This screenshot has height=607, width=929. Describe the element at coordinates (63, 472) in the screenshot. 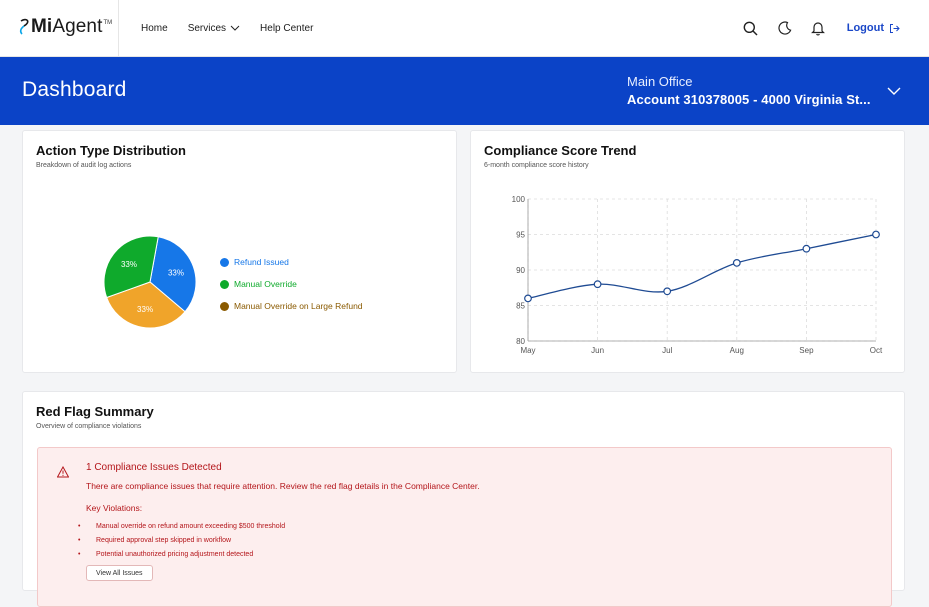

I see `warning-icon` at that location.